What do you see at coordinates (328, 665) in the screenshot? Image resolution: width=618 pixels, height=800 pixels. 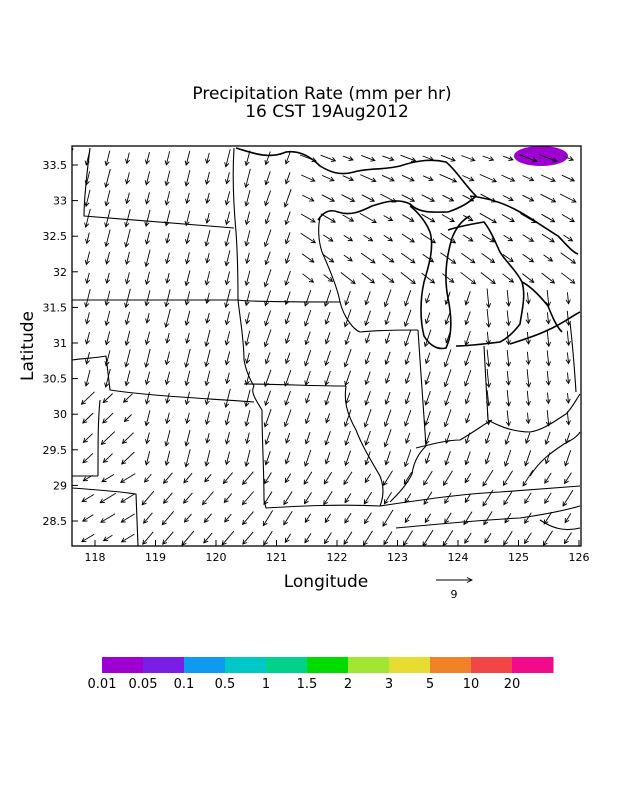 I see `colorbar-swatch` at bounding box center [328, 665].